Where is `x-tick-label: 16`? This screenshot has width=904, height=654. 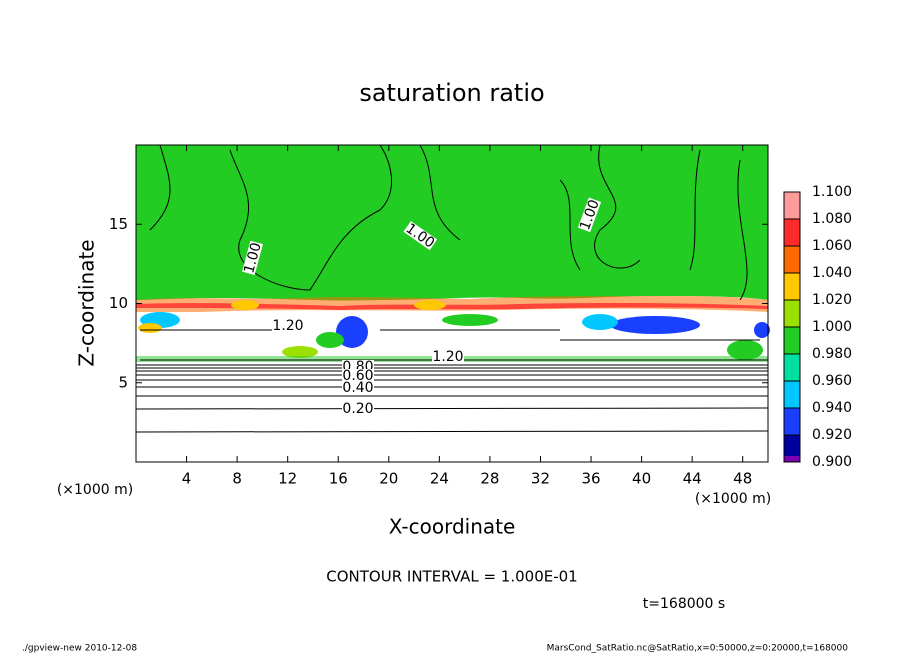 x-tick-label: 16 is located at coordinates (338, 479).